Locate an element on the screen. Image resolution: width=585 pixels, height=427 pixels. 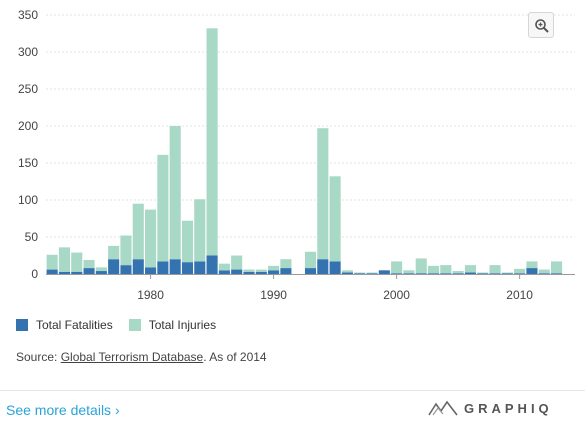
y-tick-label-200: 200 is located at coordinates (28, 126).